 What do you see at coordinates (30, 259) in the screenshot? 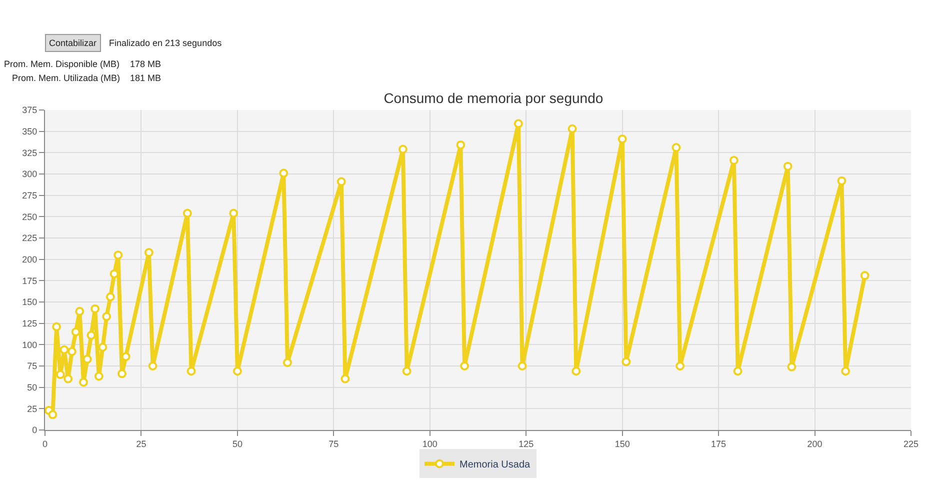
I see `y-tick-label: 200` at bounding box center [30, 259].